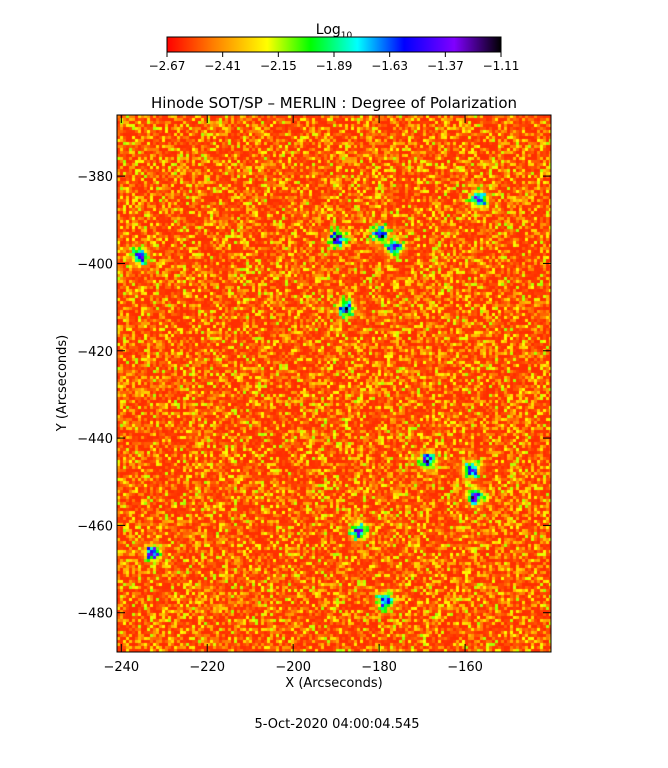  Describe the element at coordinates (222, 66) in the screenshot. I see `colorbar-tick-label: −2.41` at that location.